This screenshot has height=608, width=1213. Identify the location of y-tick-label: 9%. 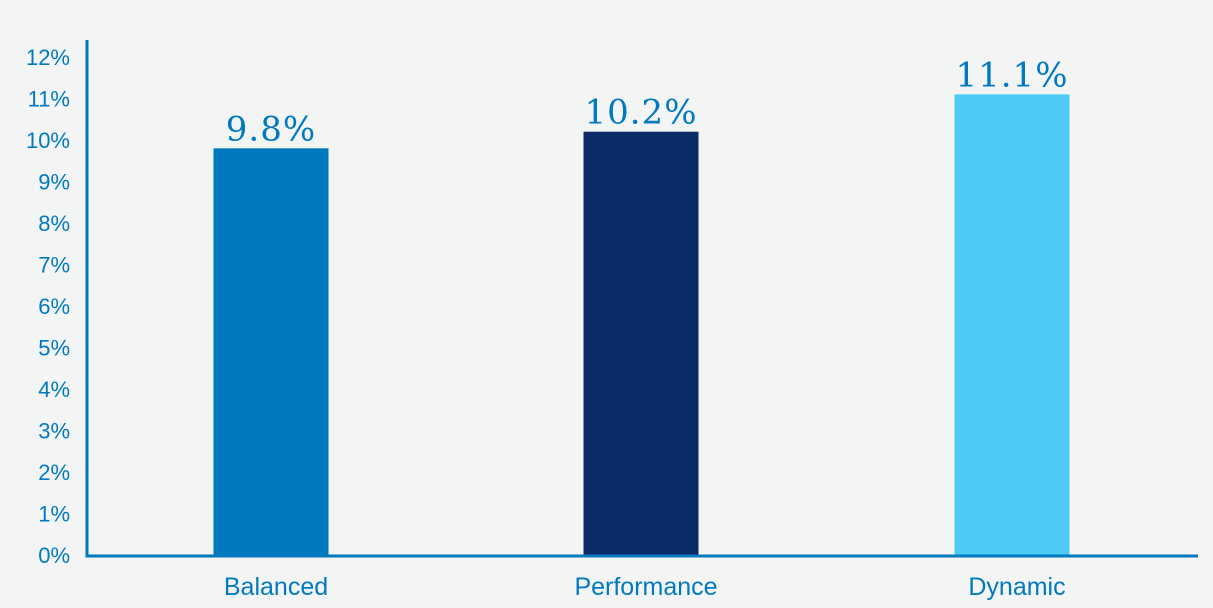
(54, 182).